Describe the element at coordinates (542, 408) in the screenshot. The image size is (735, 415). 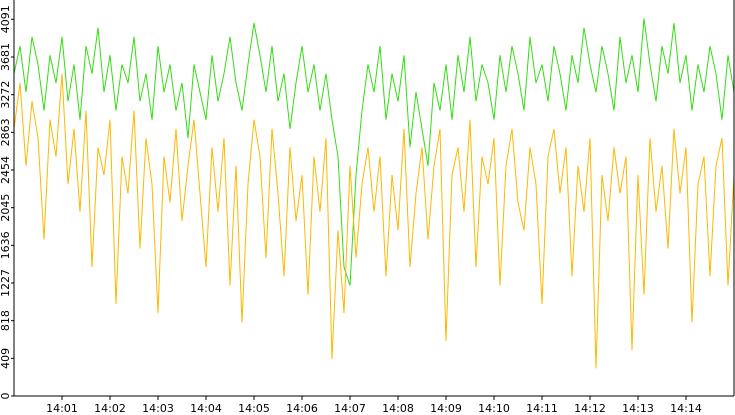
I see `x-tick-label: 14:11` at that location.